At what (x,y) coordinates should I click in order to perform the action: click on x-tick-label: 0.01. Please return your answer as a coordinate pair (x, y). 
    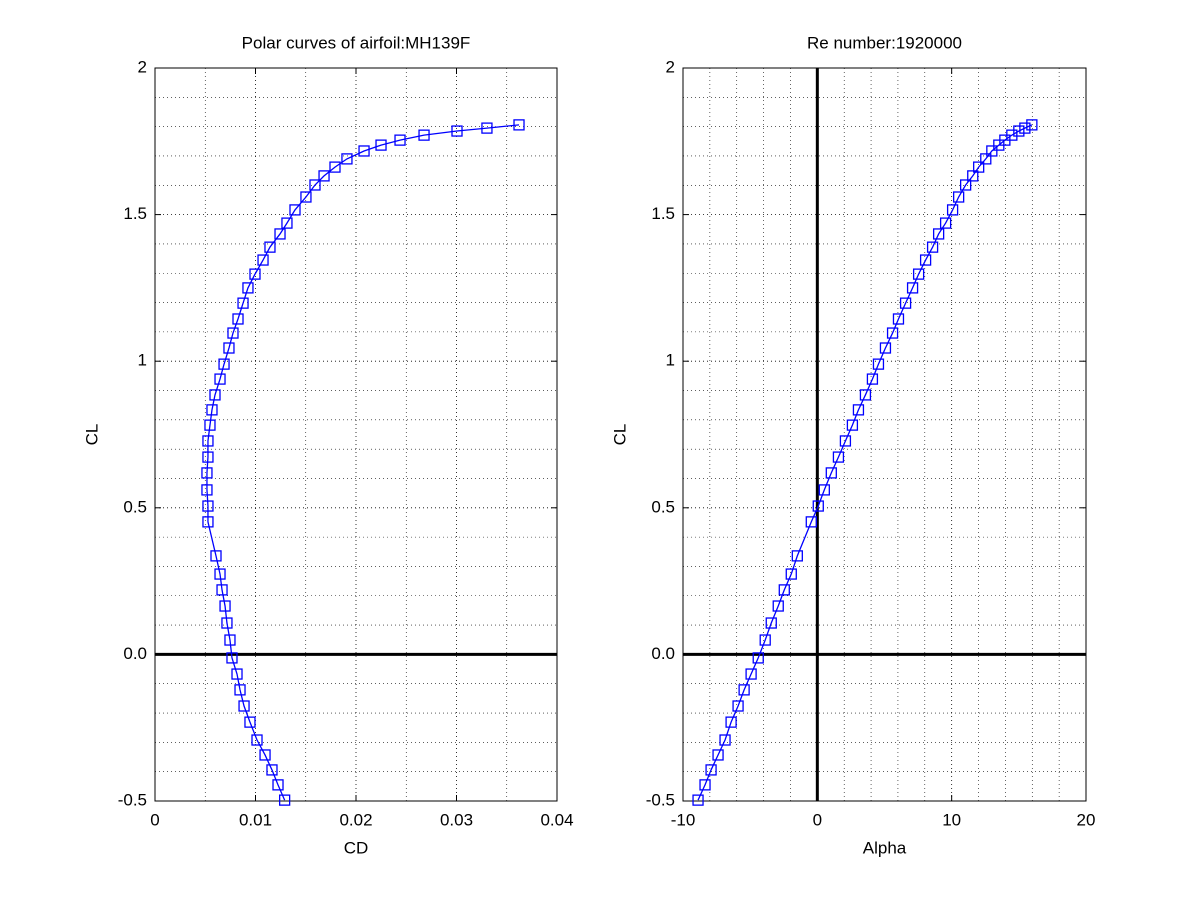
    Looking at the image, I should click on (255, 819).